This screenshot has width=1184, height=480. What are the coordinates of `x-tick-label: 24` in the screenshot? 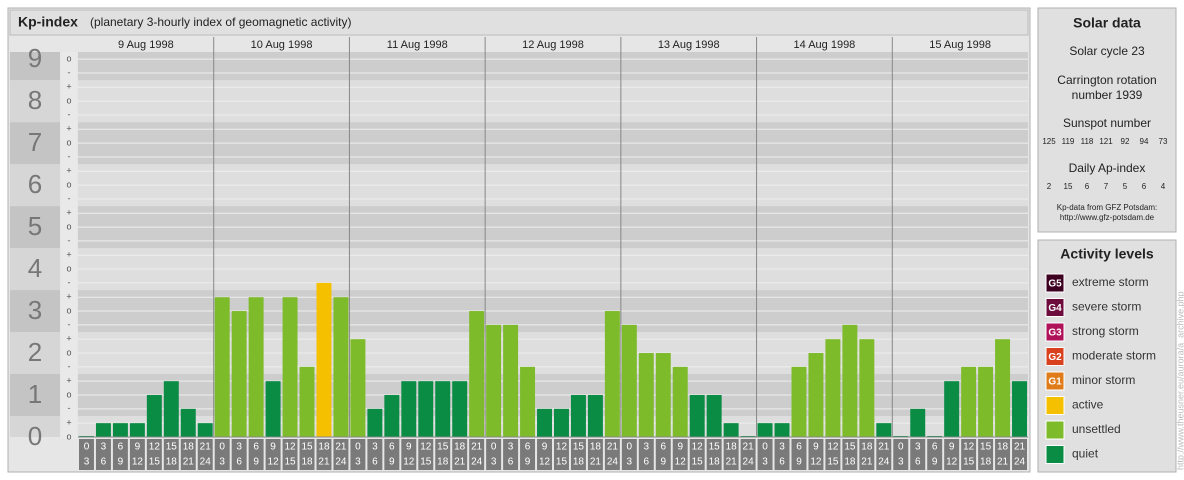 It's located at (749, 462).